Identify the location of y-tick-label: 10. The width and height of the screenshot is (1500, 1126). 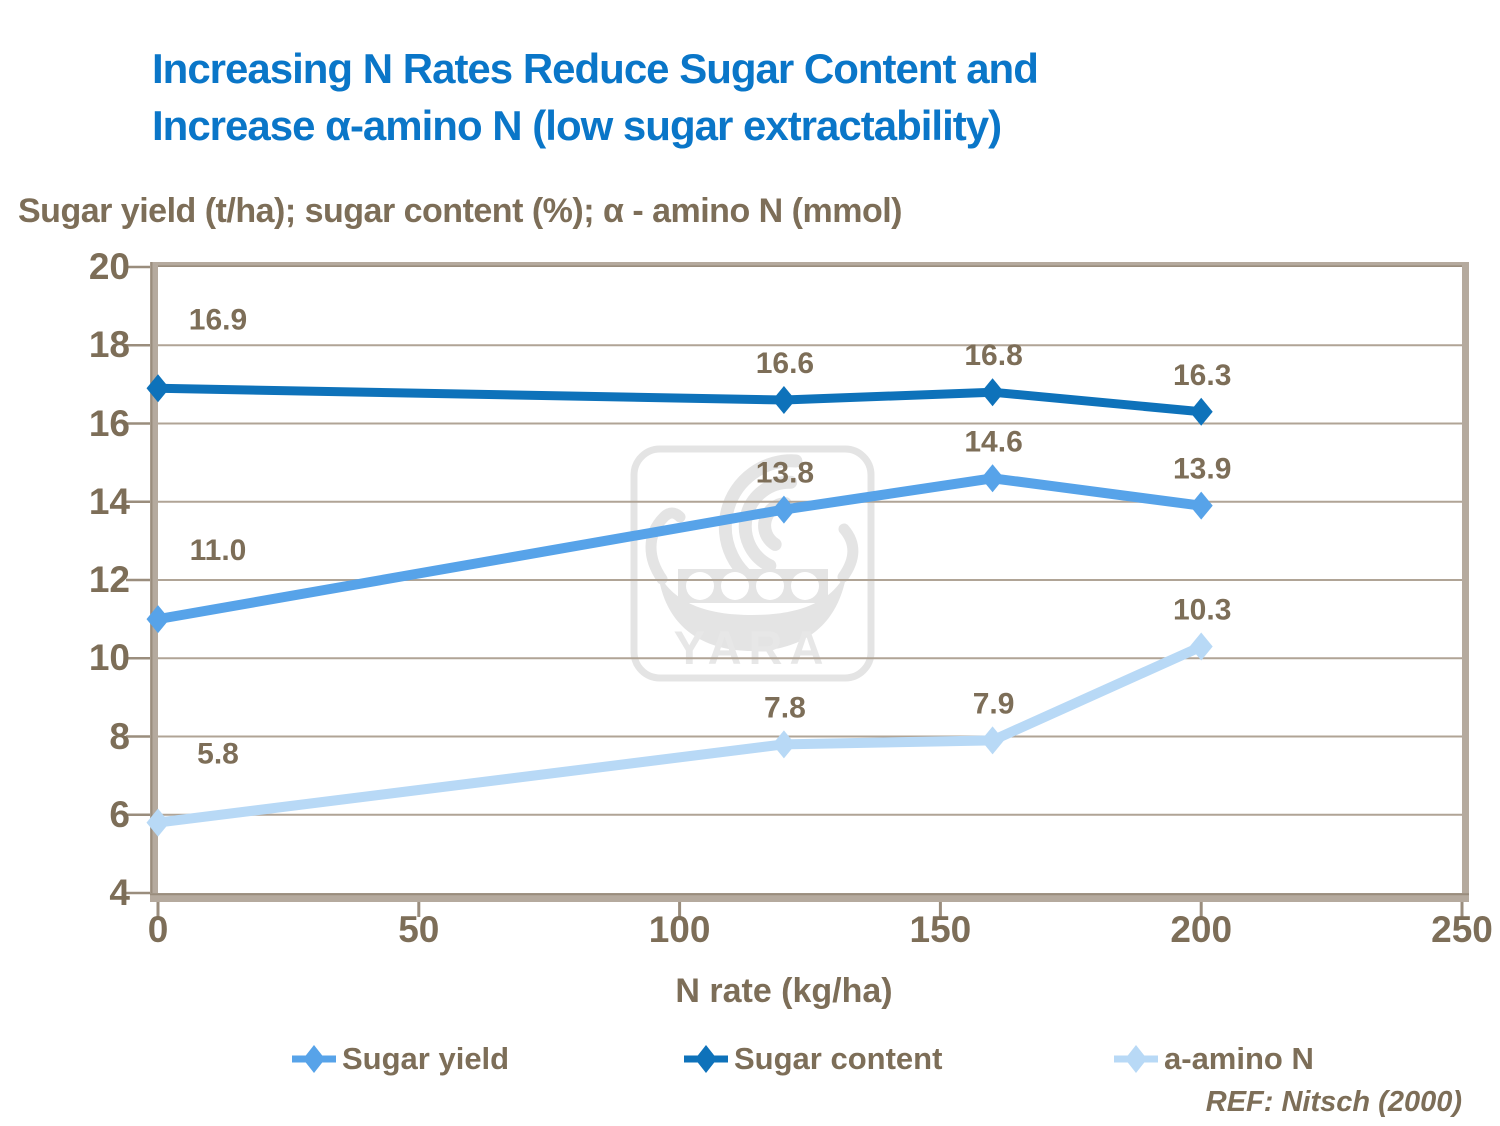
(109, 658).